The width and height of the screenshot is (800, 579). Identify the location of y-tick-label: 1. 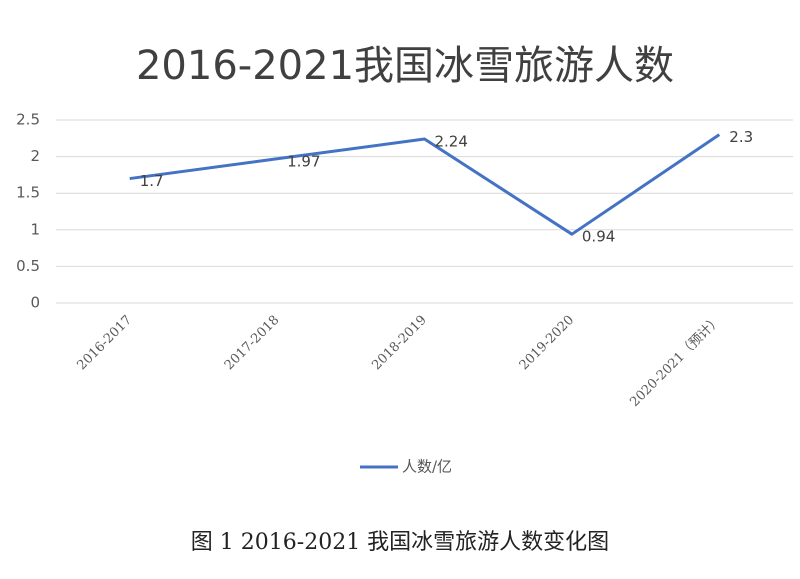
(35, 229).